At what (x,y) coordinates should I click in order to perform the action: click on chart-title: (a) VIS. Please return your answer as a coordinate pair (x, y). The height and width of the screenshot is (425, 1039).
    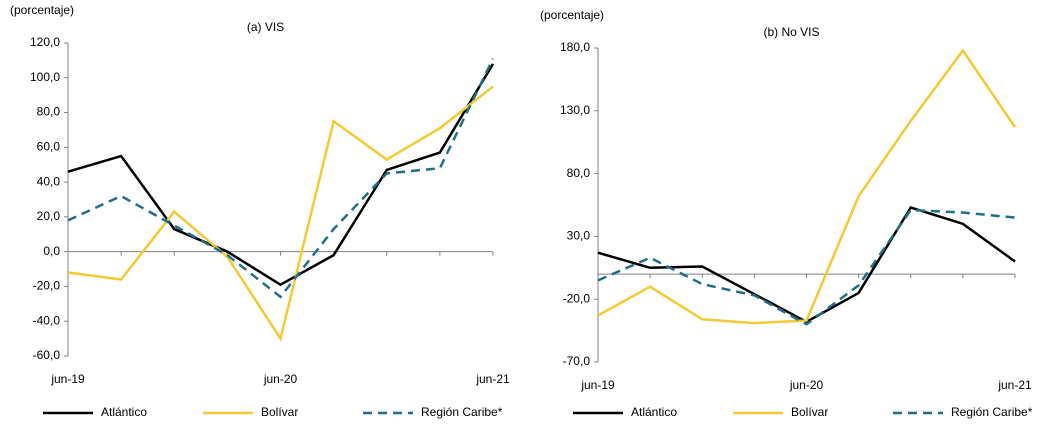
    Looking at the image, I should click on (265, 27).